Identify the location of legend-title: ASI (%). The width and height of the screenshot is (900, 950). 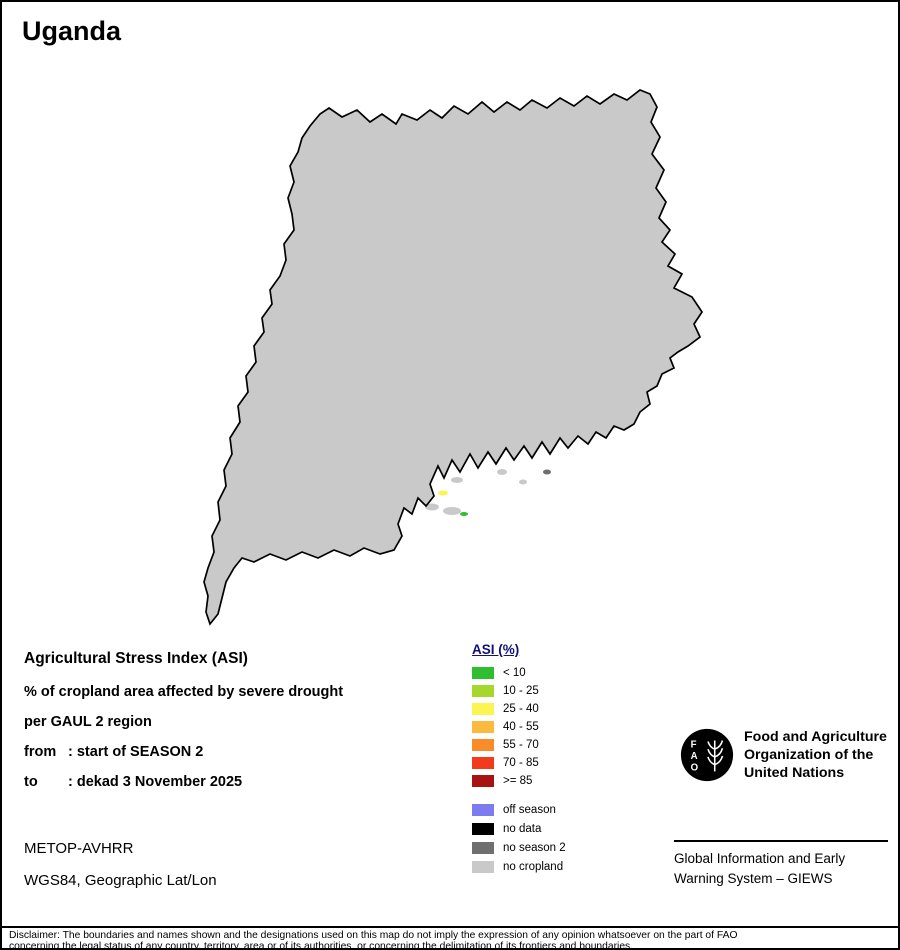
(496, 649).